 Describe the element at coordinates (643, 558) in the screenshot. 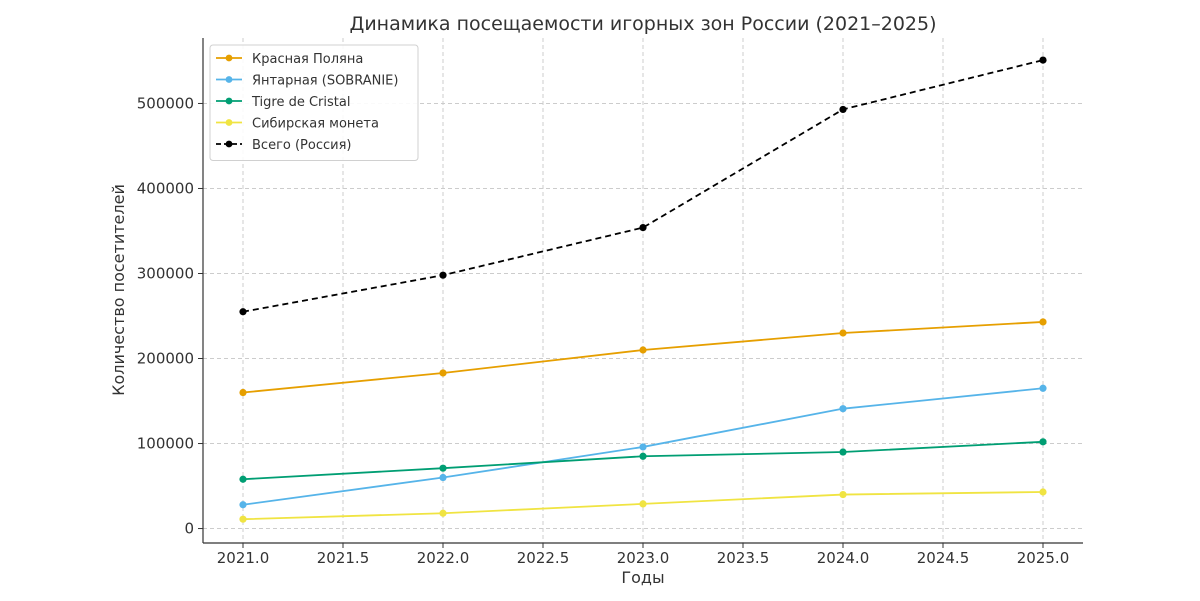

I see `x-tick-label: 2023.0` at that location.